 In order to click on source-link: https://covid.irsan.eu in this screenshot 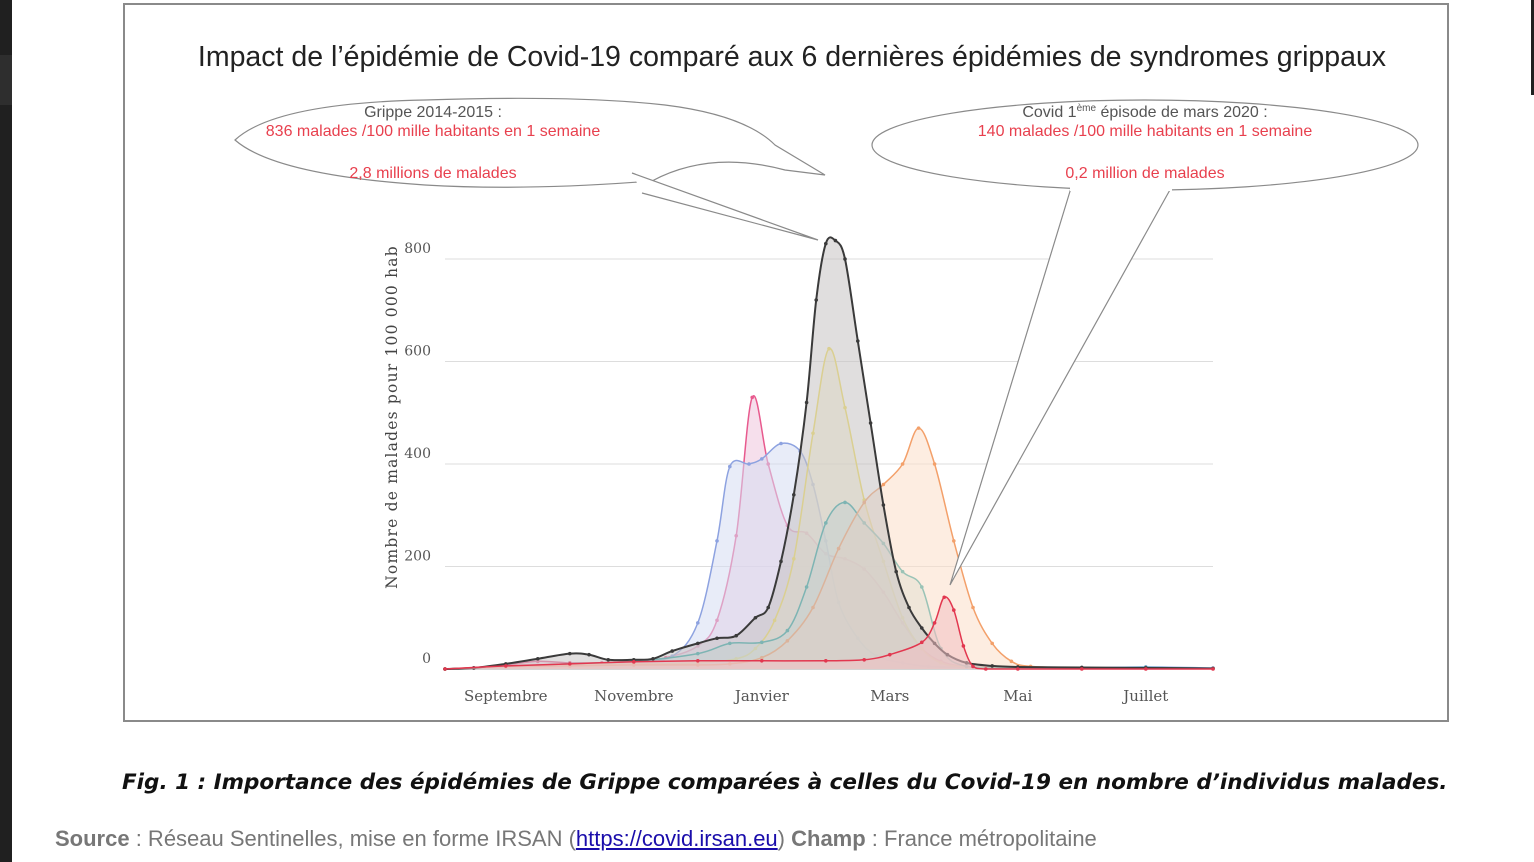, I will do `click(676, 838)`.